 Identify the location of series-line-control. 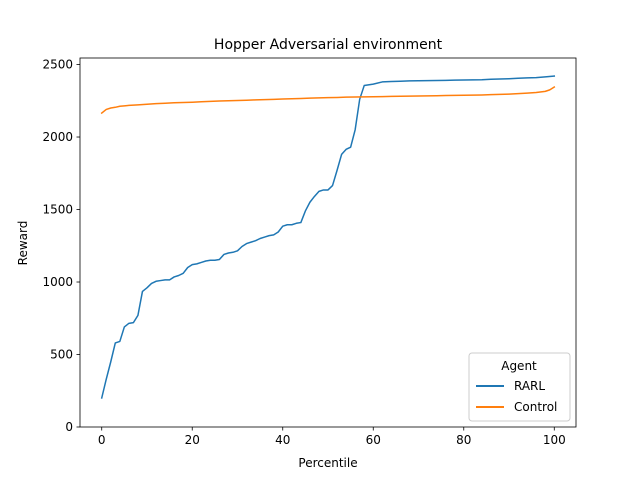
(328, 100).